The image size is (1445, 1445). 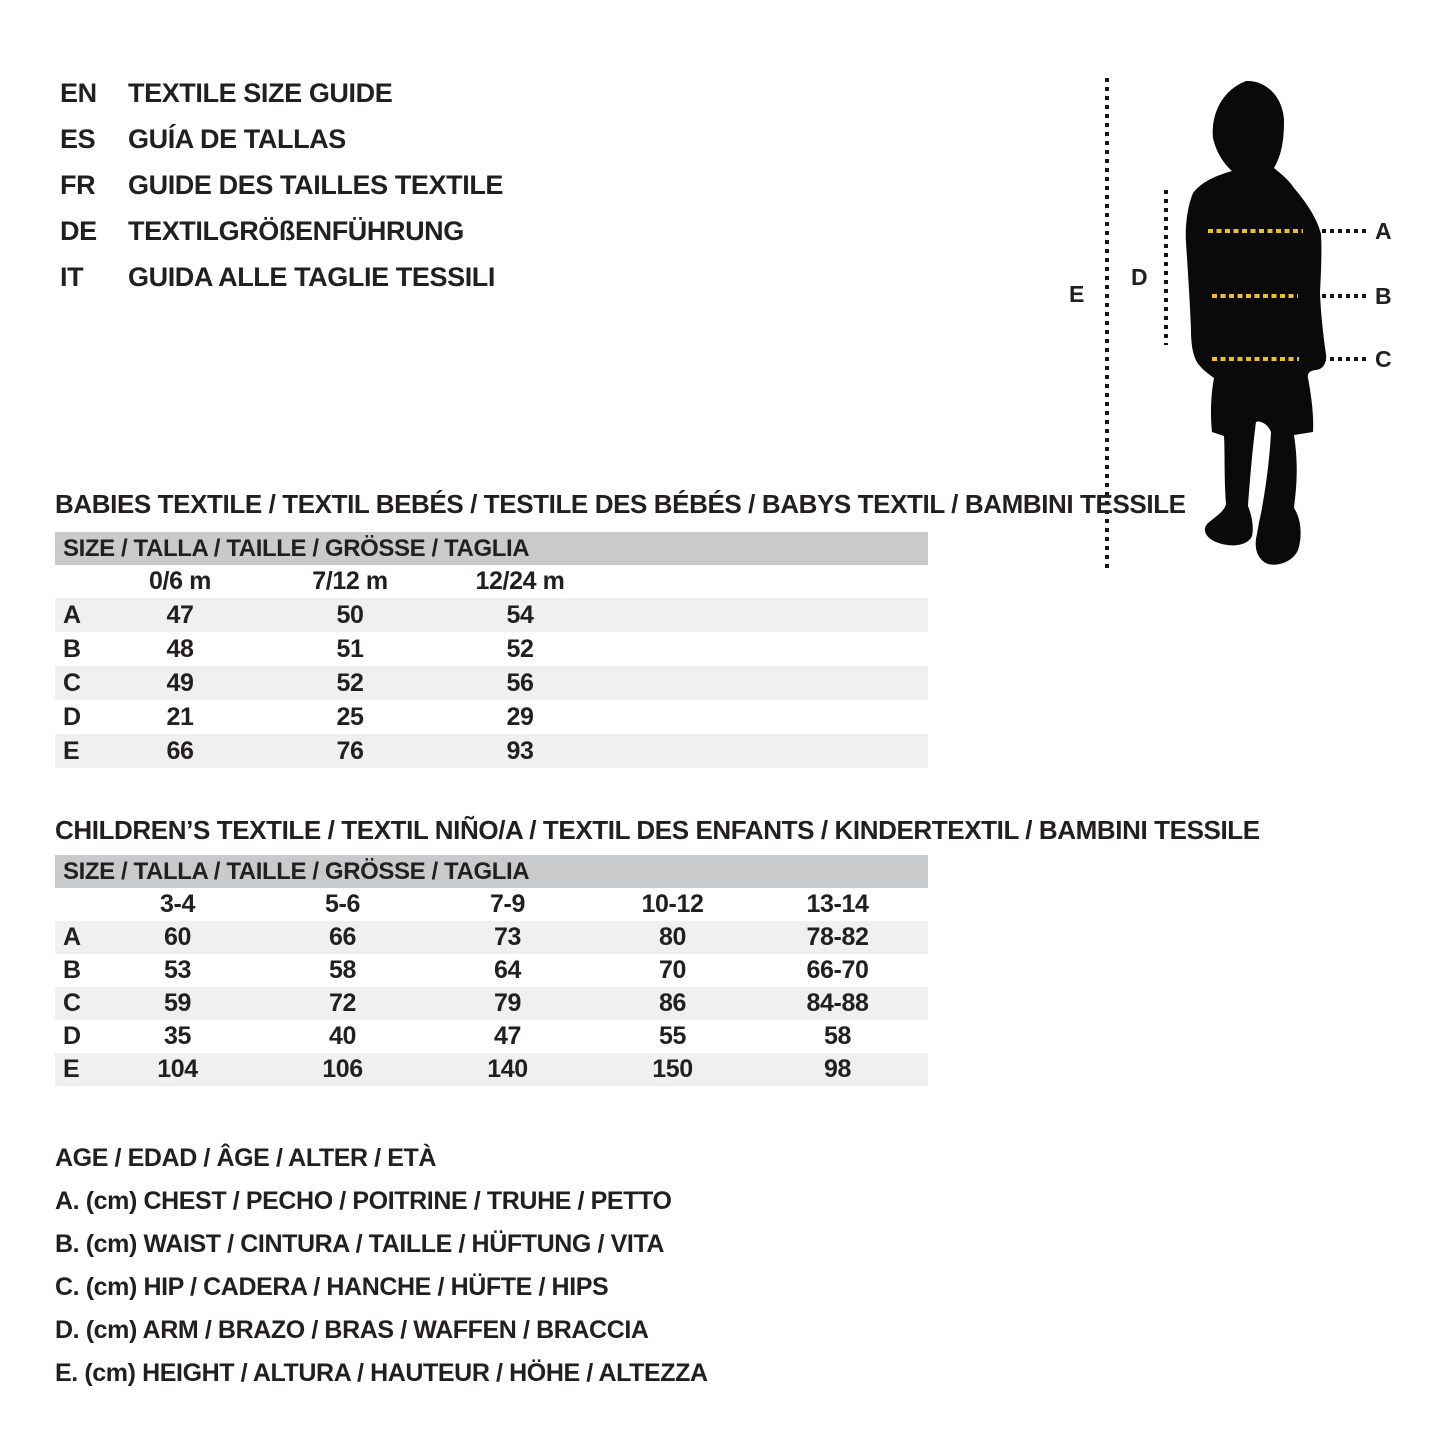 What do you see at coordinates (672, 904) in the screenshot?
I see `column-header: 10-12` at bounding box center [672, 904].